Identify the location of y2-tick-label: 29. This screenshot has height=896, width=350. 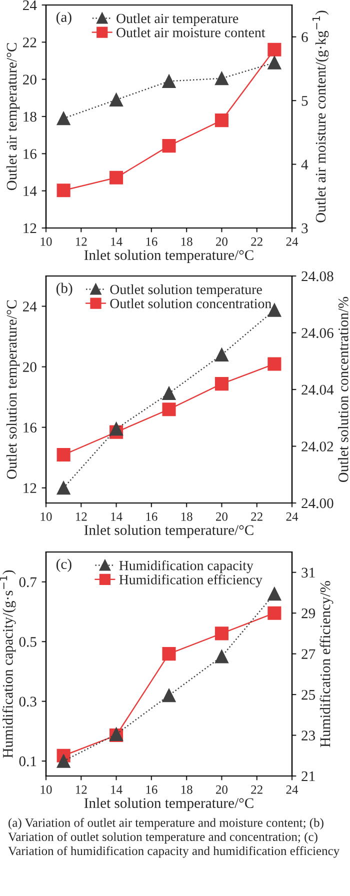
(309, 613).